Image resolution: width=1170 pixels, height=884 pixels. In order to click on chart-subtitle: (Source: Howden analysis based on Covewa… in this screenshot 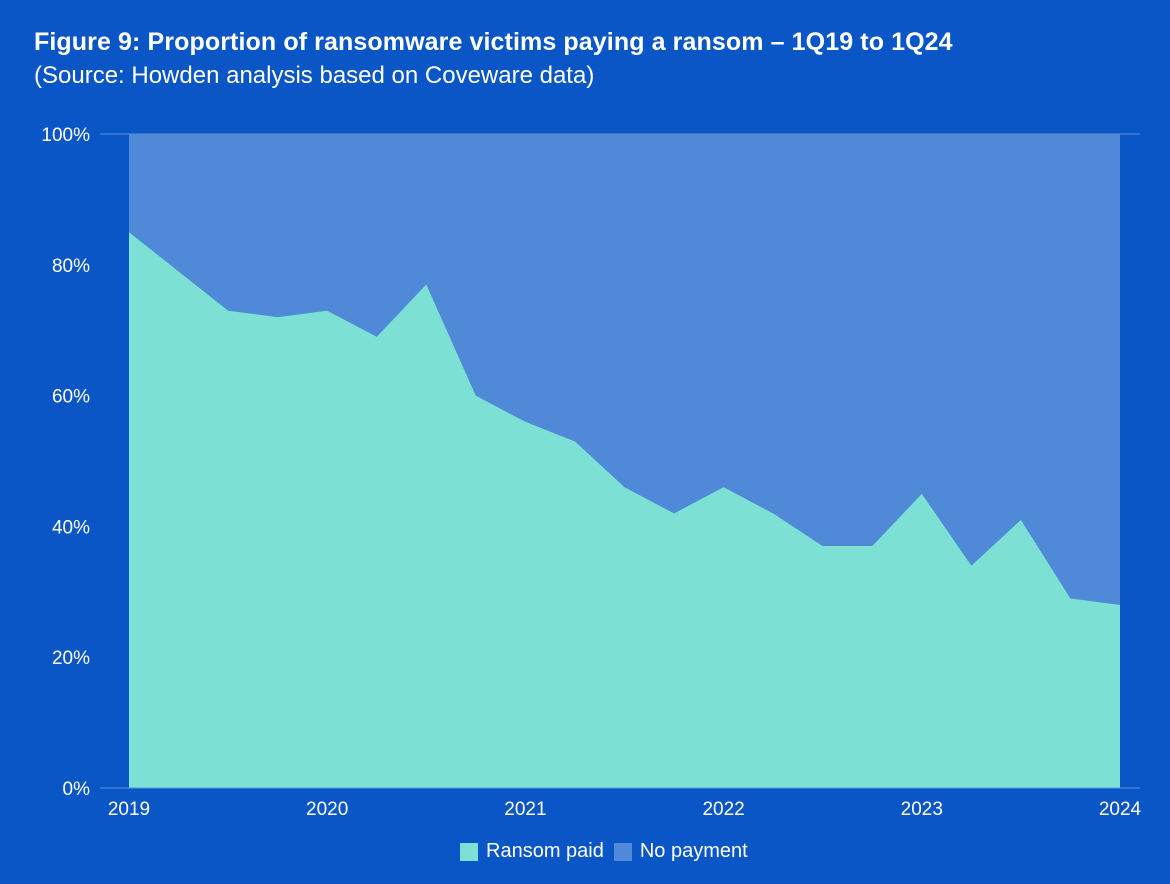, I will do `click(314, 75)`.